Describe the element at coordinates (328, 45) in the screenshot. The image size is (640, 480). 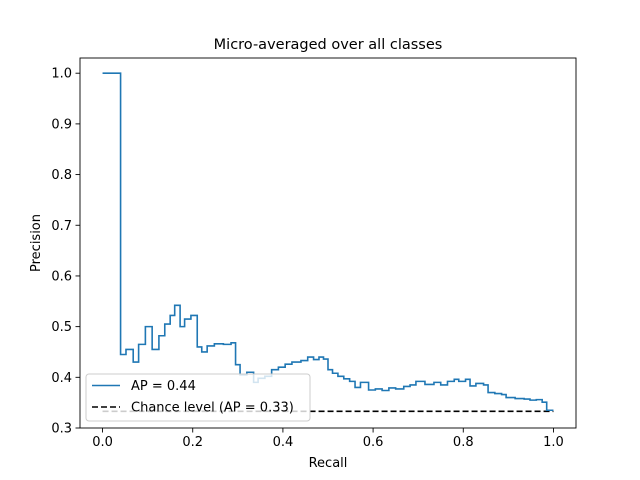
I see `chart-title: Micro-averaged over all classes` at that location.